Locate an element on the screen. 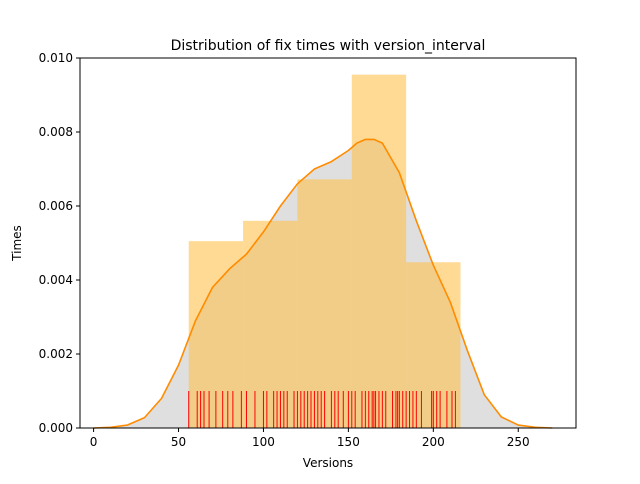 Image resolution: width=640 pixels, height=484 pixels. y-tick-label: 0.006 is located at coordinates (56, 206).